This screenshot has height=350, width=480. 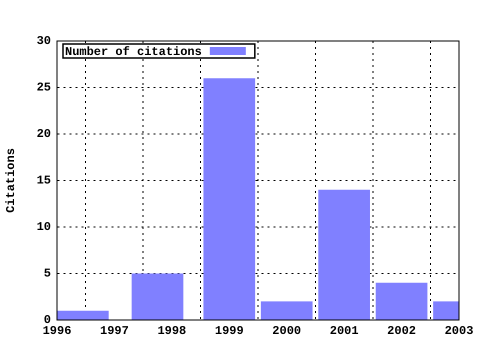 I want to click on x-tick-label: 1997, so click(x=114, y=331).